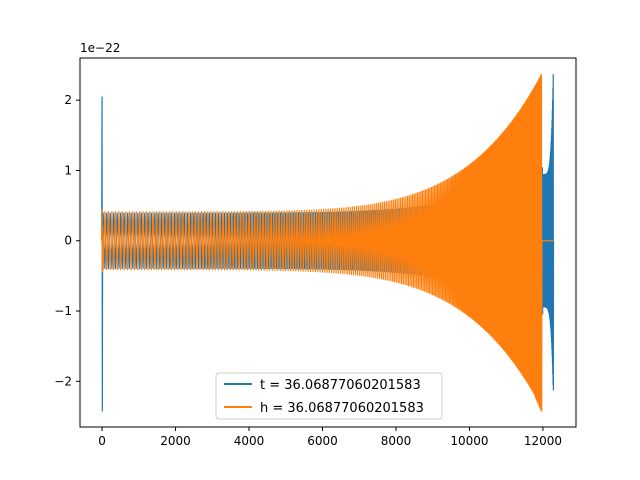  What do you see at coordinates (543, 441) in the screenshot?
I see `x-tick-label: 12000` at bounding box center [543, 441].